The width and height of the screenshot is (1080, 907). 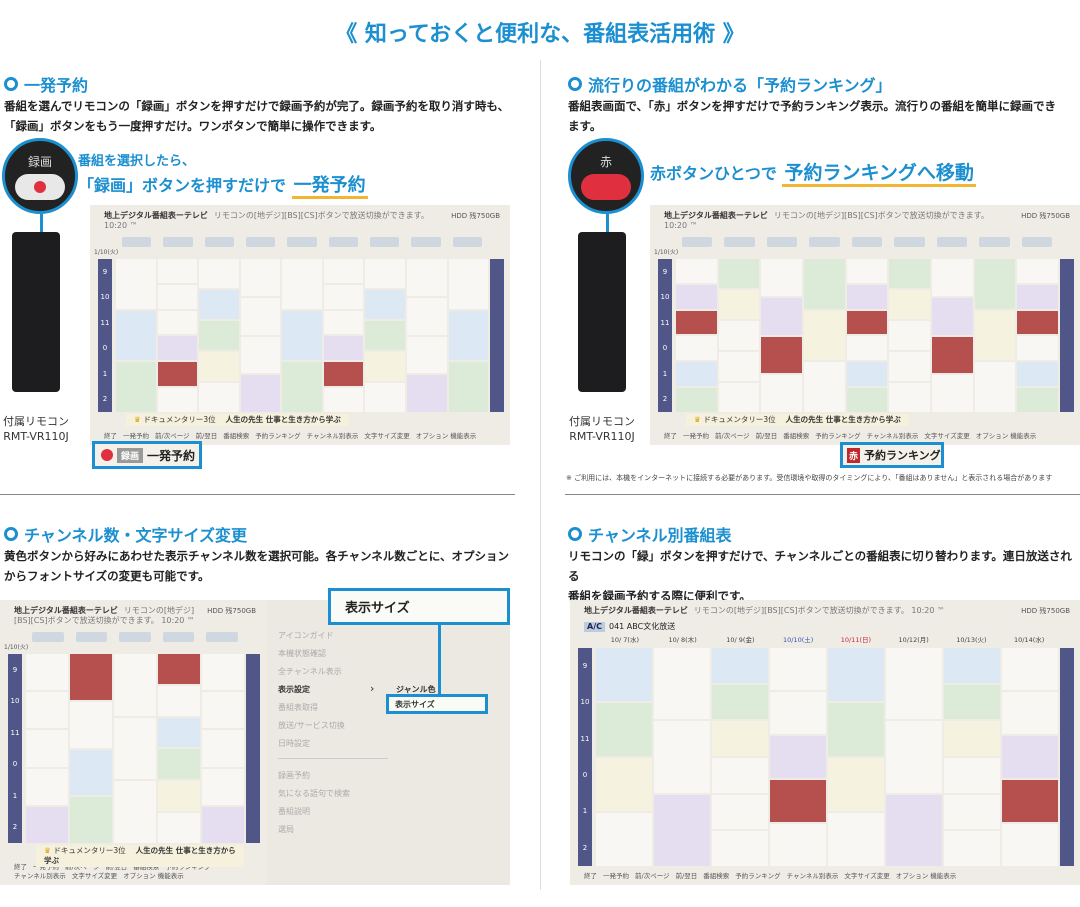 What do you see at coordinates (36, 421) in the screenshot?
I see `remote-label: 付属リモコン` at bounding box center [36, 421].